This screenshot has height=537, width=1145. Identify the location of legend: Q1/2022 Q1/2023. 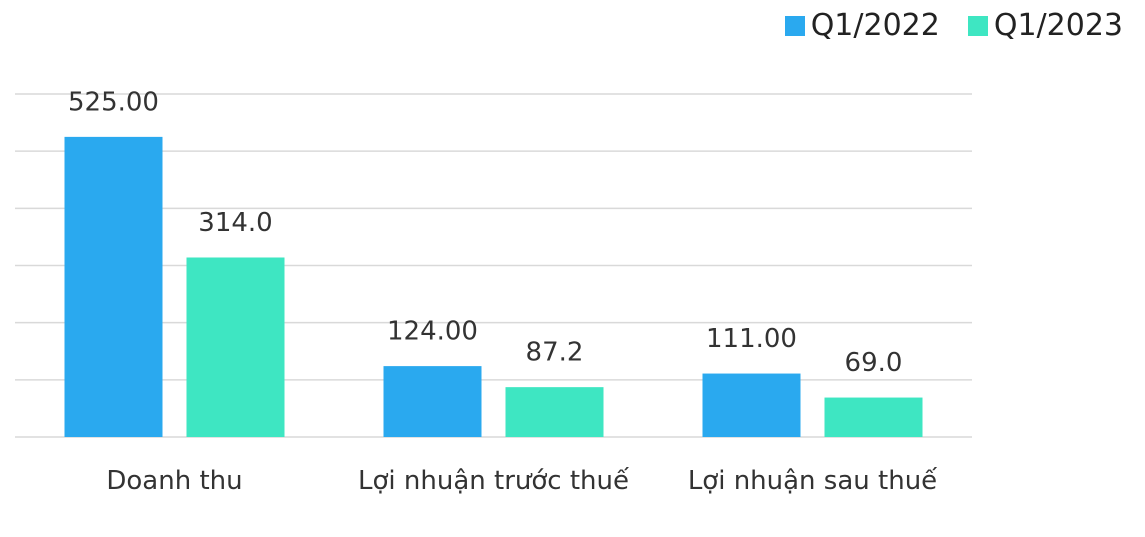
(953, 25).